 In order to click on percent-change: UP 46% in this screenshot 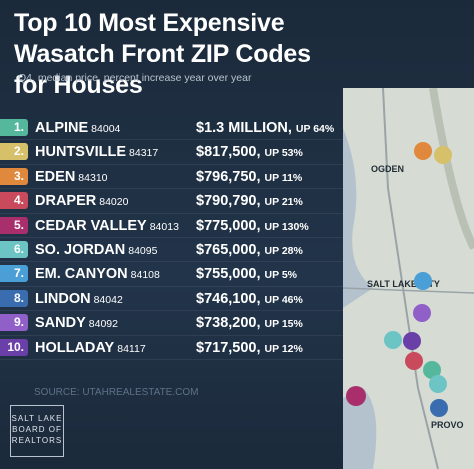, I will do `click(283, 299)`.